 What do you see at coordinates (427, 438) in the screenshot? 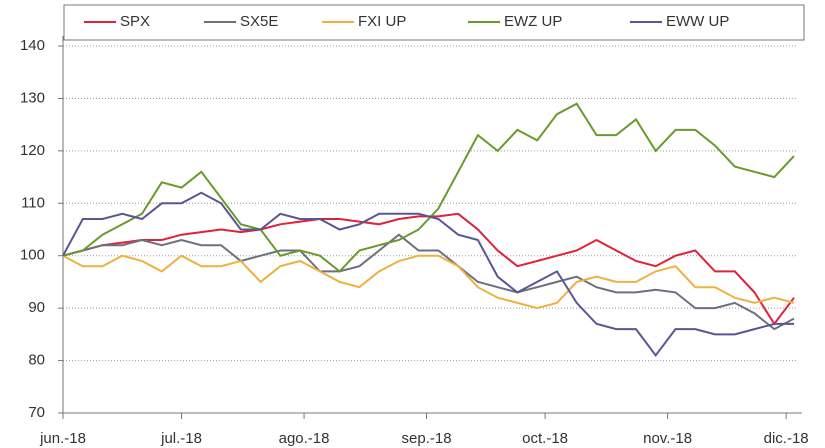
I see `x-tick-label: sep.-18` at bounding box center [427, 438].